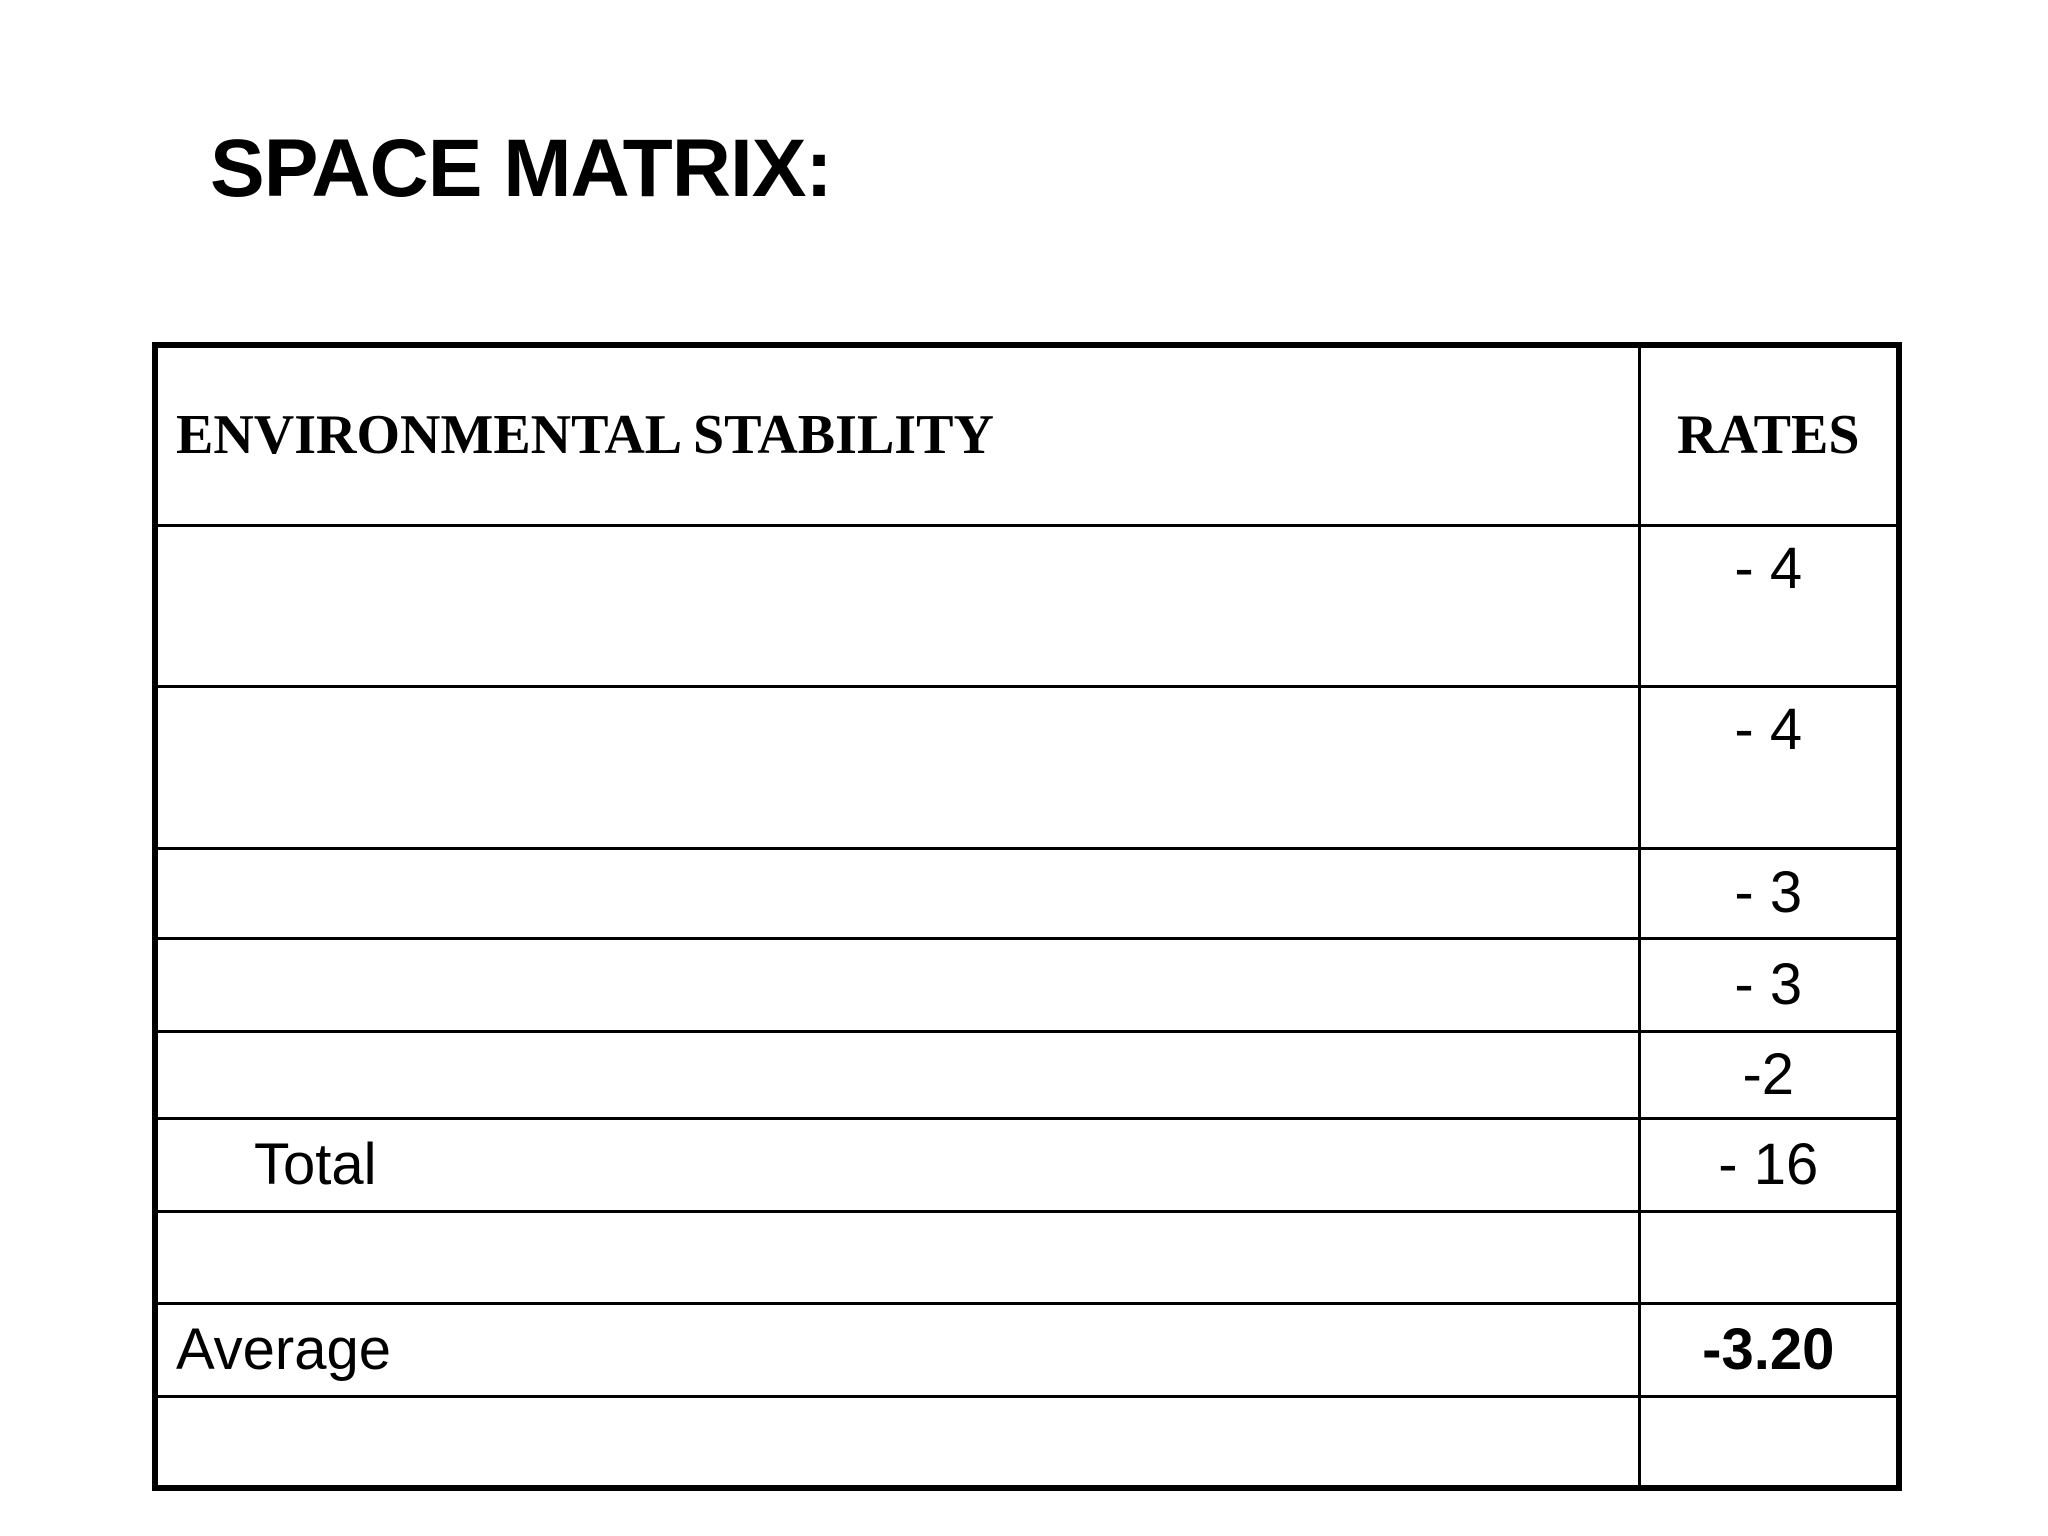 The height and width of the screenshot is (1536, 2048). I want to click on rate-cell: -2, so click(1769, 1074).